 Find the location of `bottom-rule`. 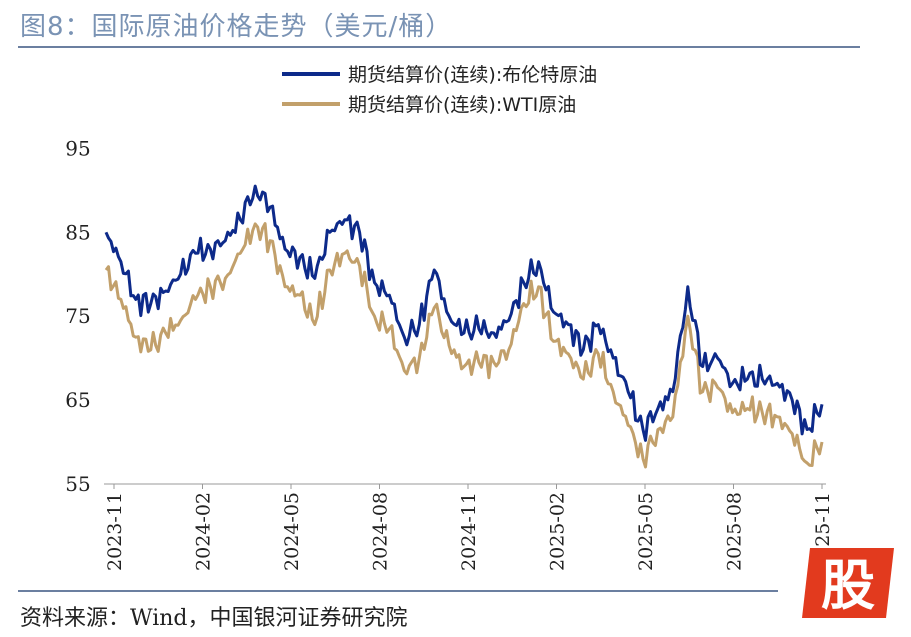

bottom-rule is located at coordinates (398, 591).